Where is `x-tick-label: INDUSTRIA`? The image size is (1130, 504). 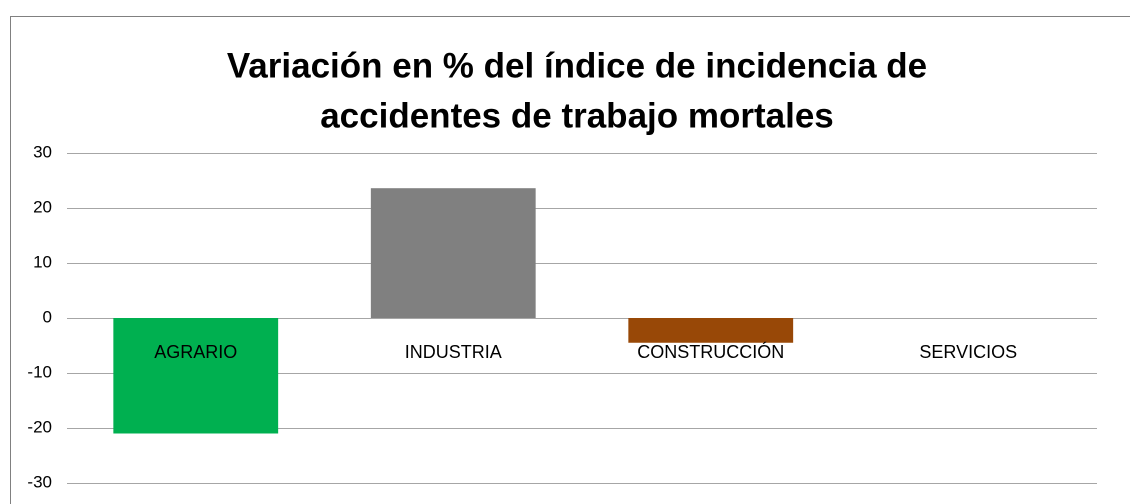 x-tick-label: INDUSTRIA is located at coordinates (453, 352).